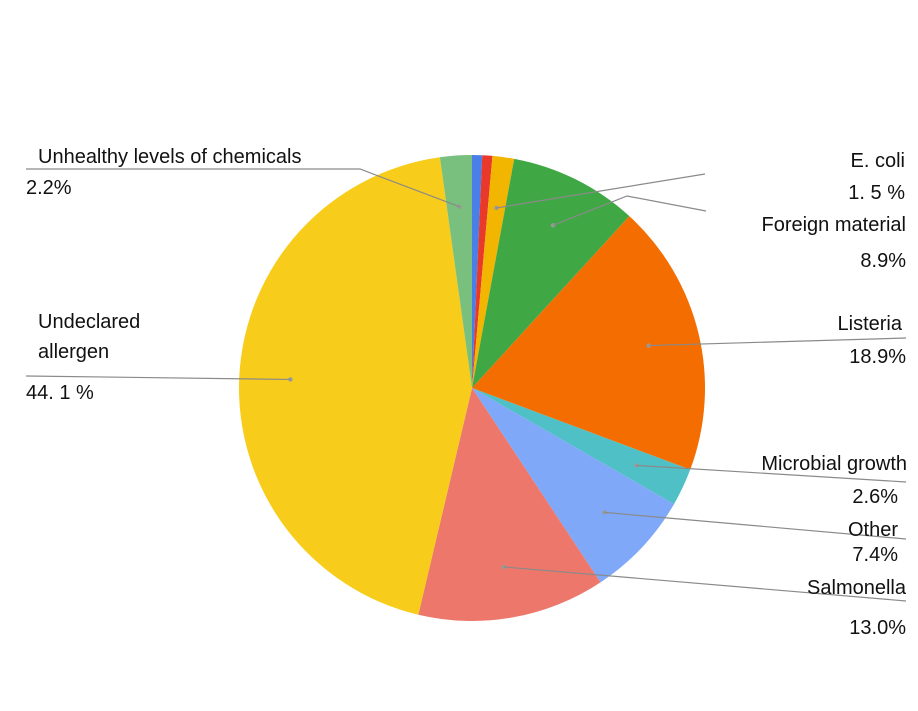 This screenshot has height=711, width=918. I want to click on slice-unhealthy-chemicals, so click(455, 271).